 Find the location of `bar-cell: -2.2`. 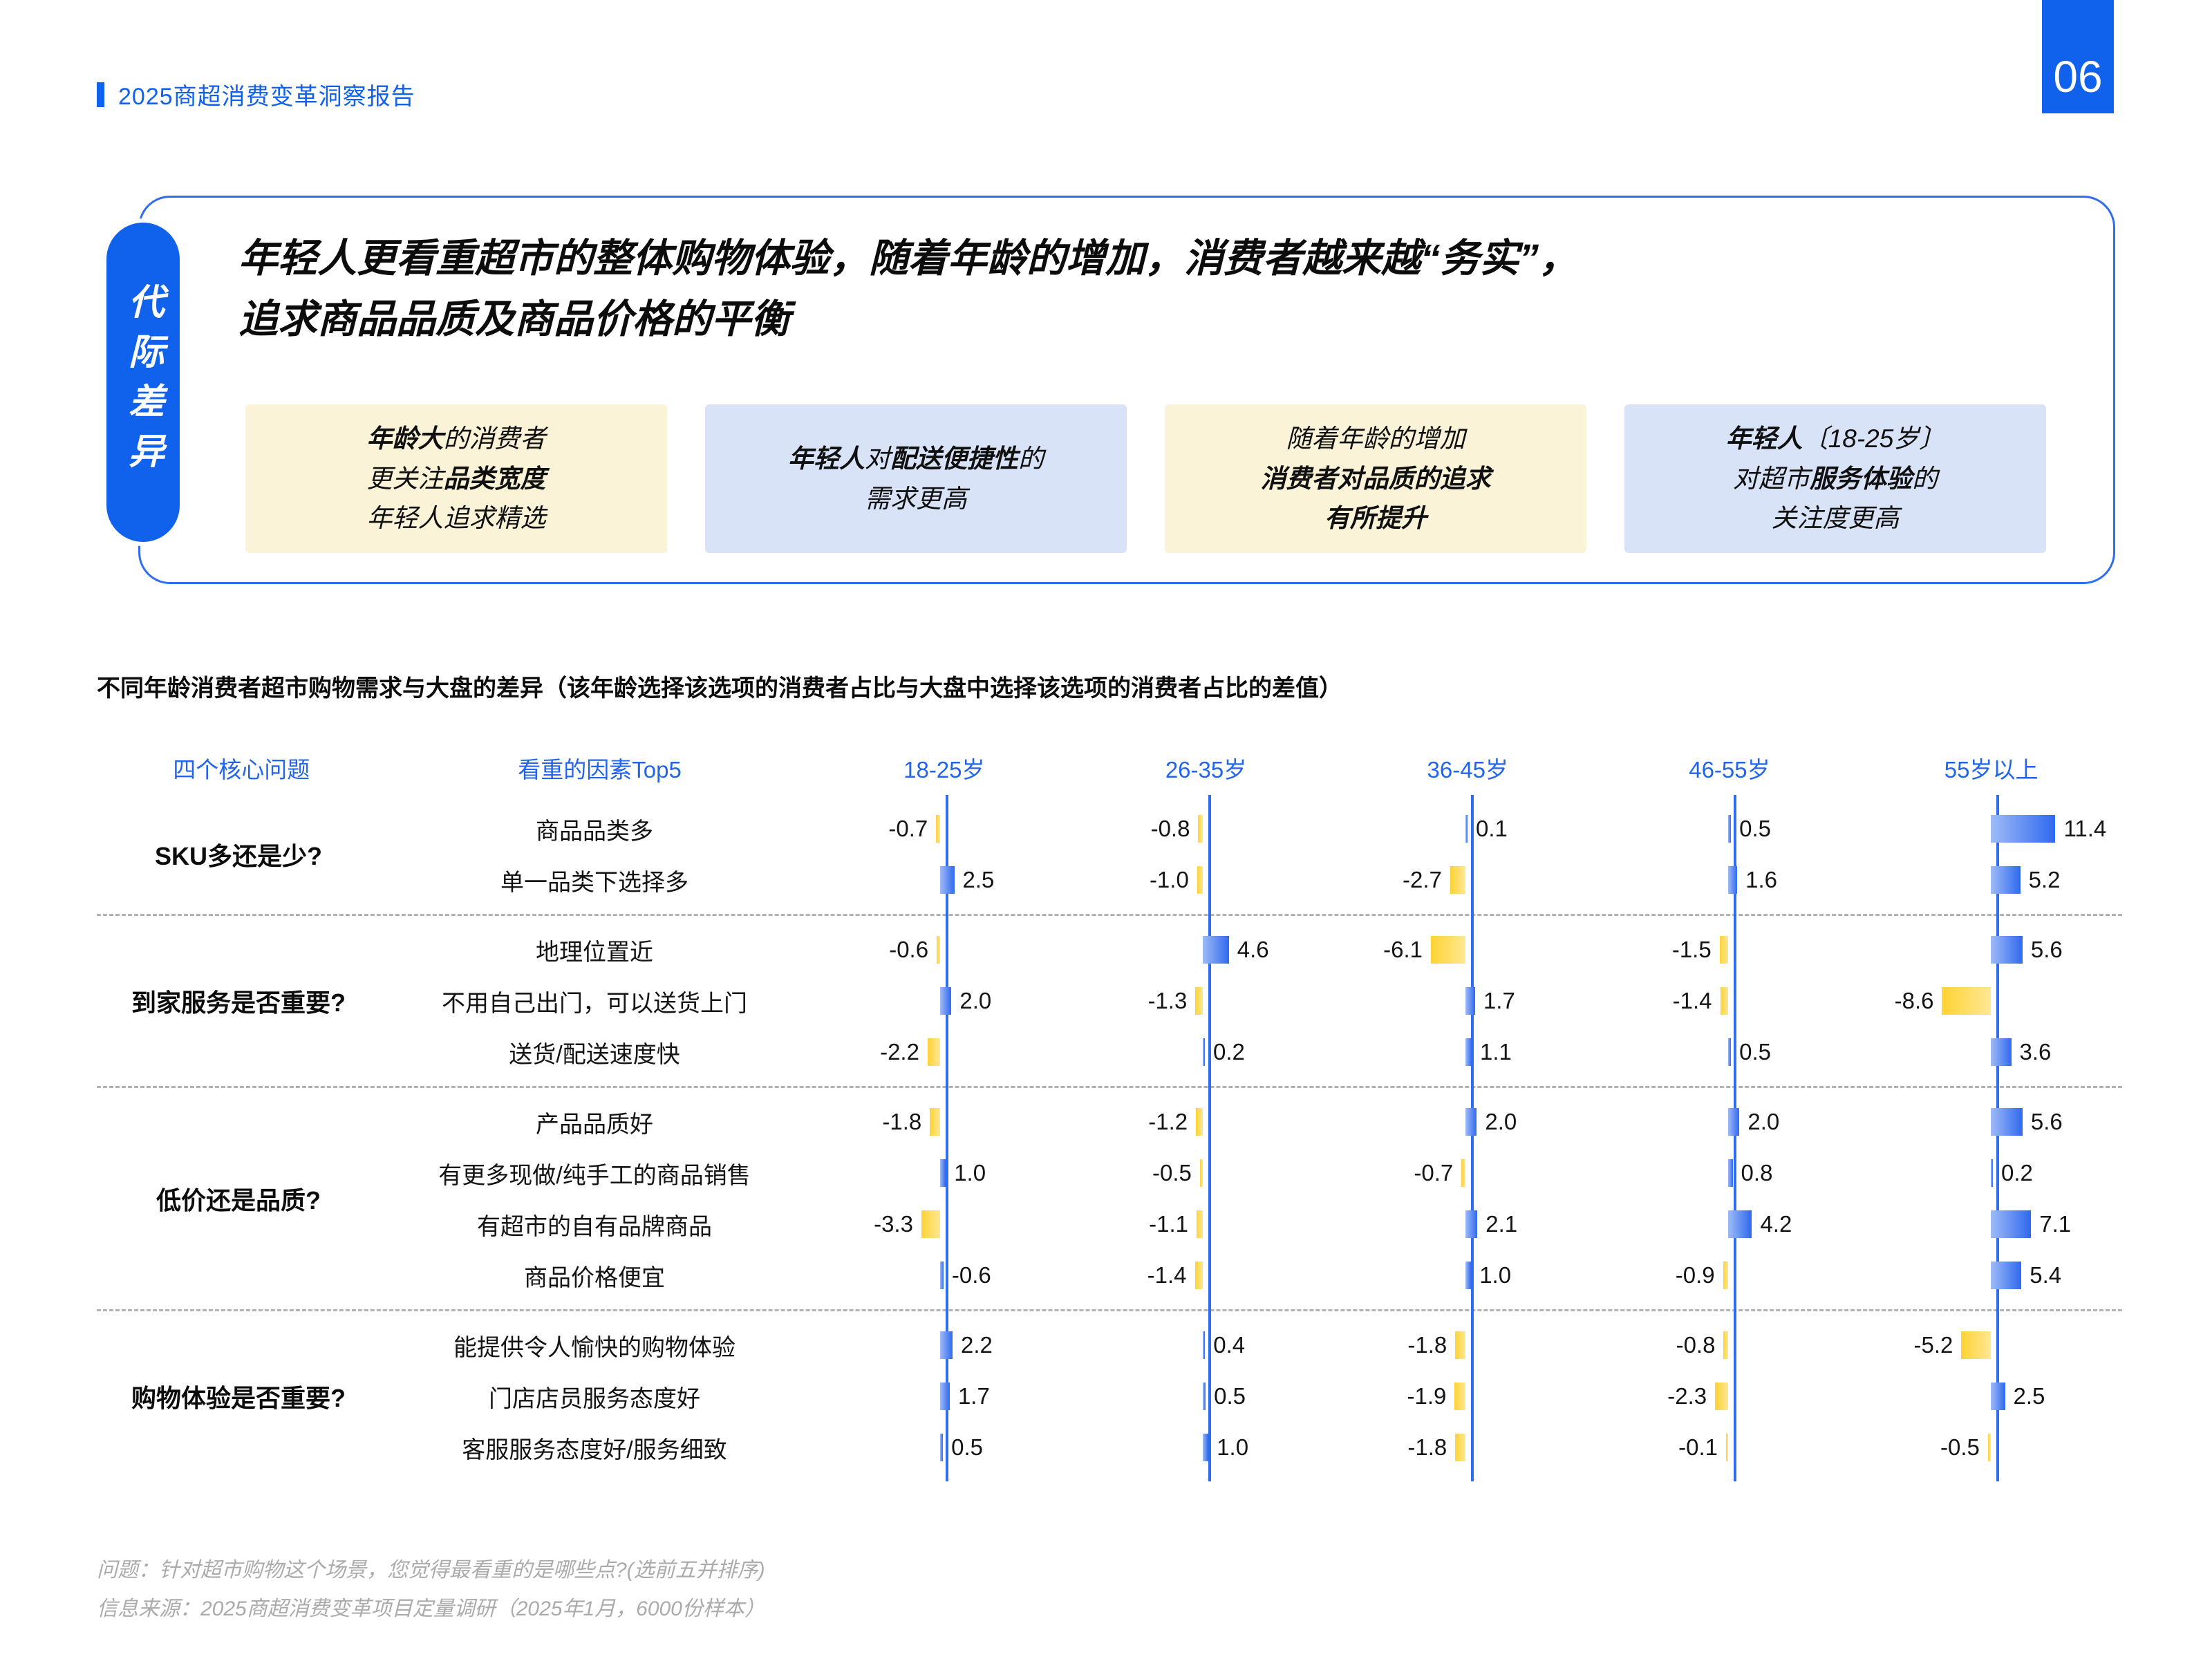

bar-cell: -2.2 is located at coordinates (940, 1052).